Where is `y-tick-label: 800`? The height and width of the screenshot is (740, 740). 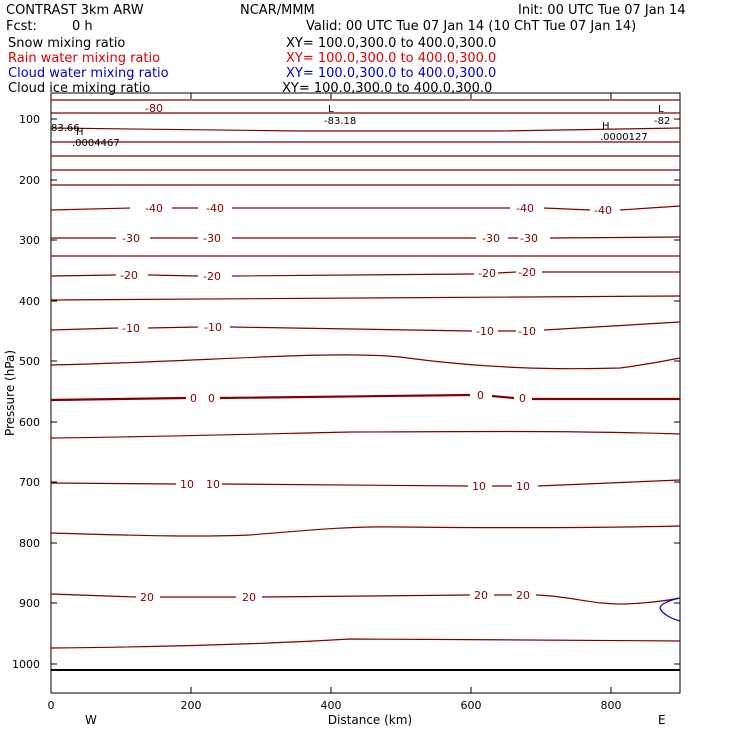 y-tick-label: 800 is located at coordinates (29, 543).